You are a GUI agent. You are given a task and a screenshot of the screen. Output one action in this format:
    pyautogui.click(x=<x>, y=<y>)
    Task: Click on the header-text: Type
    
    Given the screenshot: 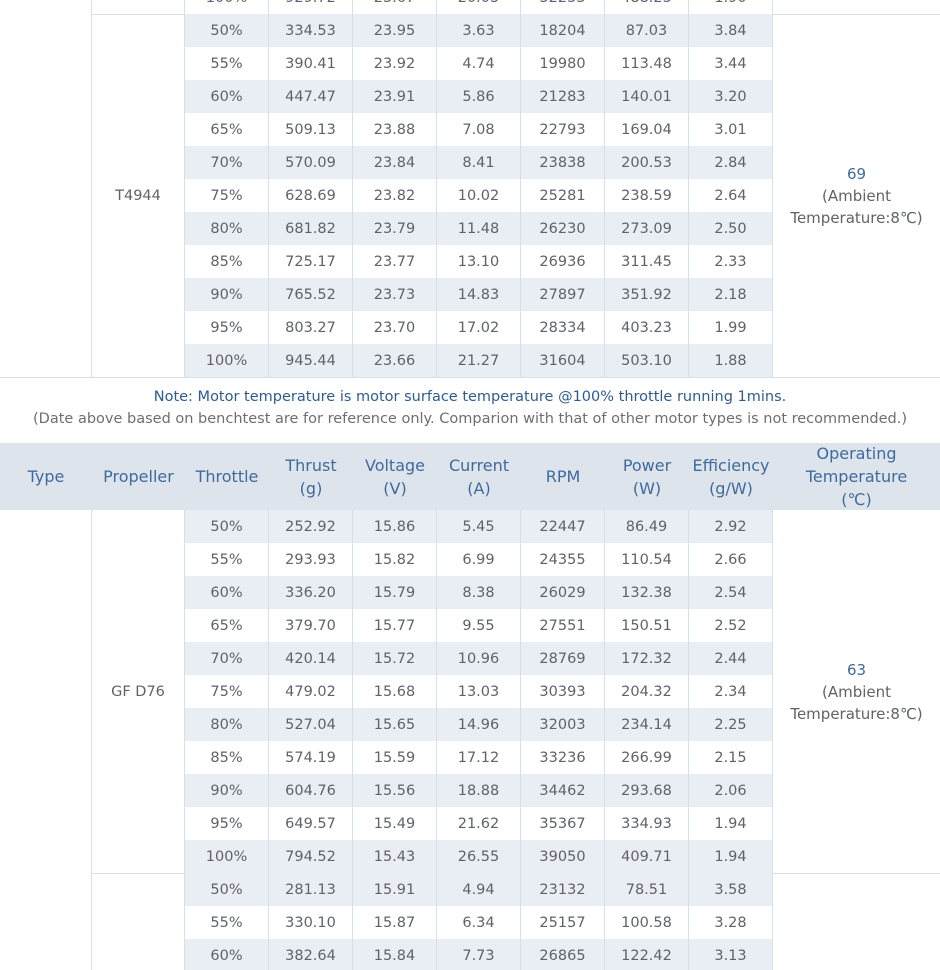 What is the action you would take?
    pyautogui.click(x=46, y=476)
    